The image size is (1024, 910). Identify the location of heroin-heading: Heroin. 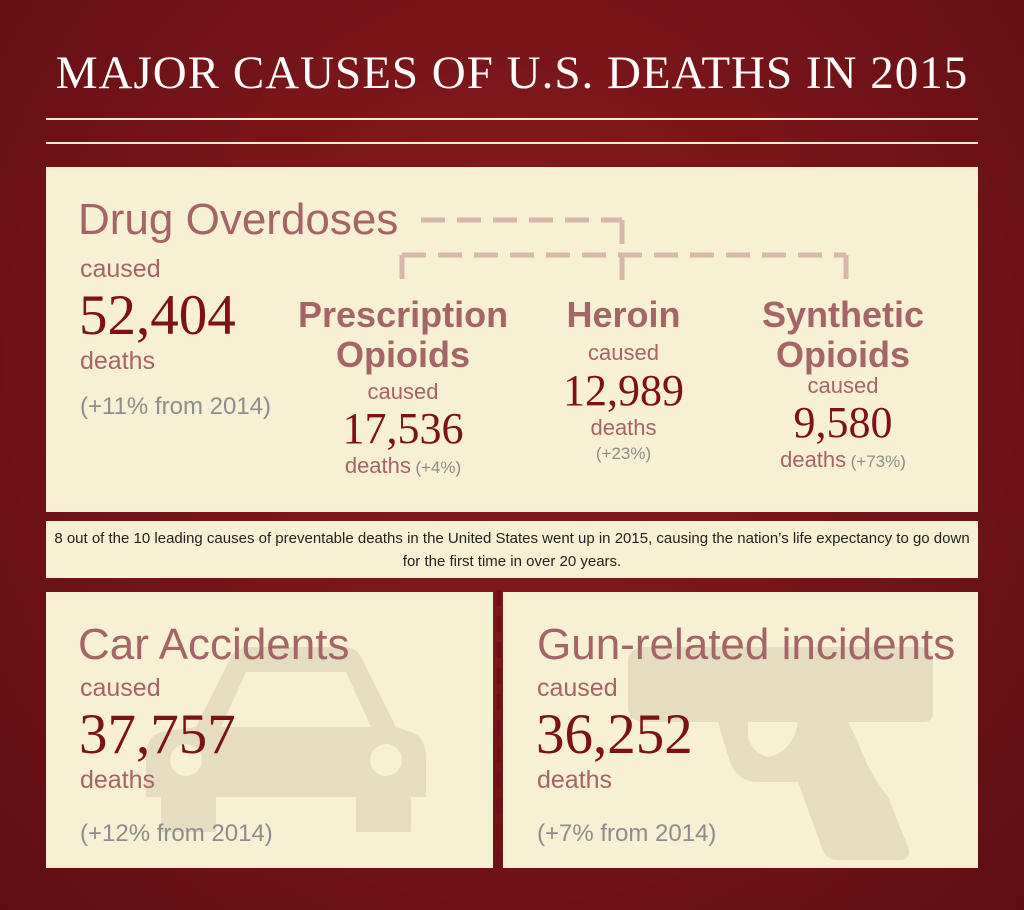
(623, 314).